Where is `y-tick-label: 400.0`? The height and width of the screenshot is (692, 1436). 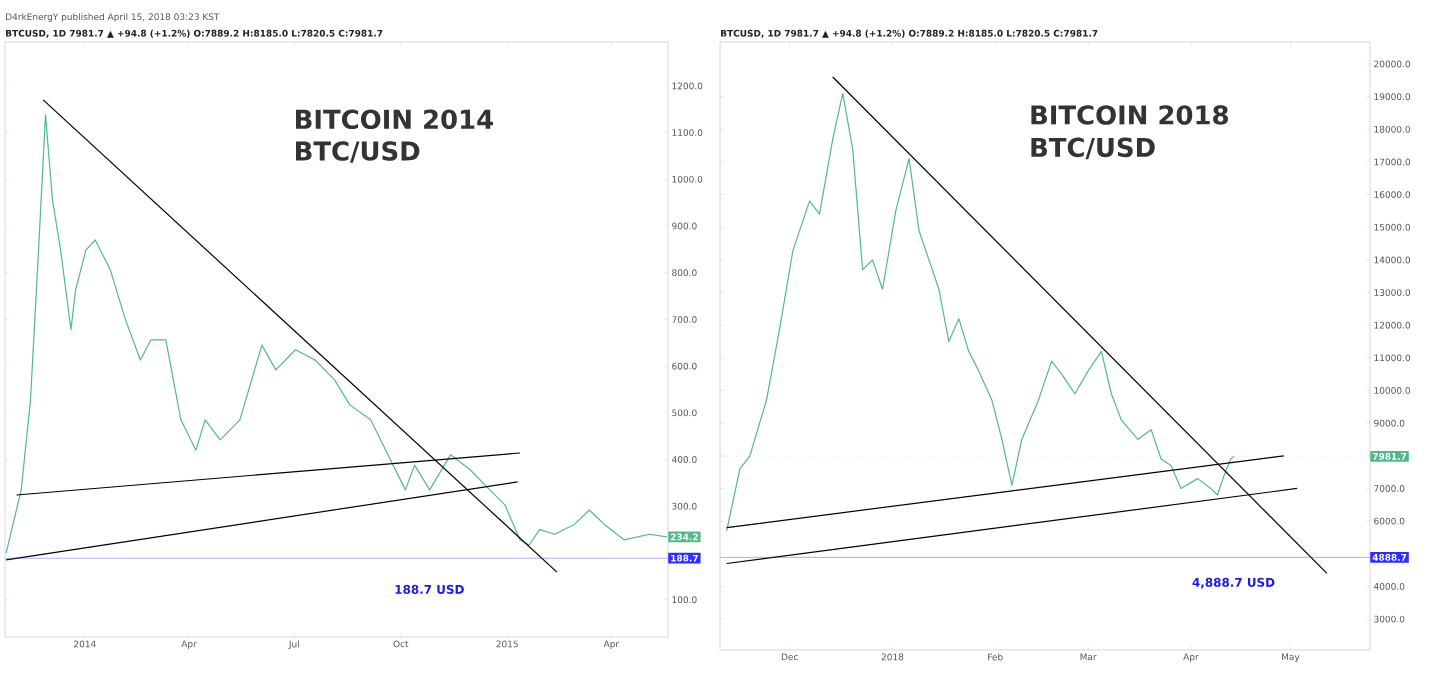 y-tick-label: 400.0 is located at coordinates (684, 459).